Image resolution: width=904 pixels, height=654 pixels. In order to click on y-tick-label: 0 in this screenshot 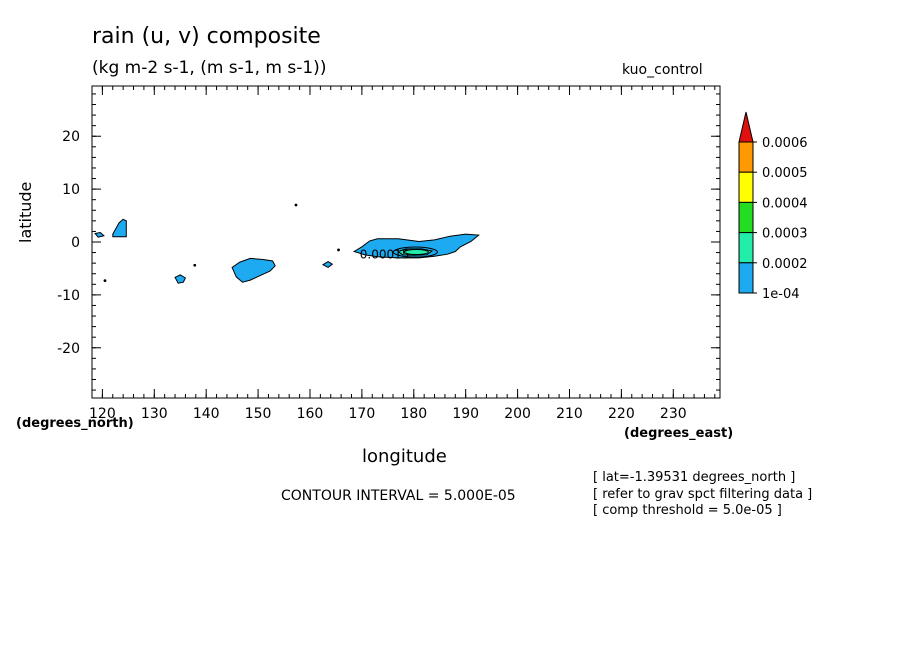, I will do `click(75, 243)`.